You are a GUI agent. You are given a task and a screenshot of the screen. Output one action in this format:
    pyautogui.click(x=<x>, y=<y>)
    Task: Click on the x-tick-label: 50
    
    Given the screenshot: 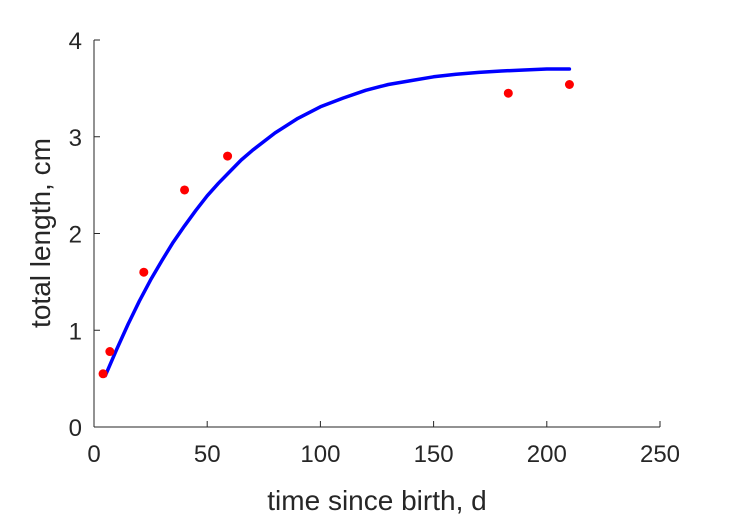 What is the action you would take?
    pyautogui.click(x=207, y=454)
    